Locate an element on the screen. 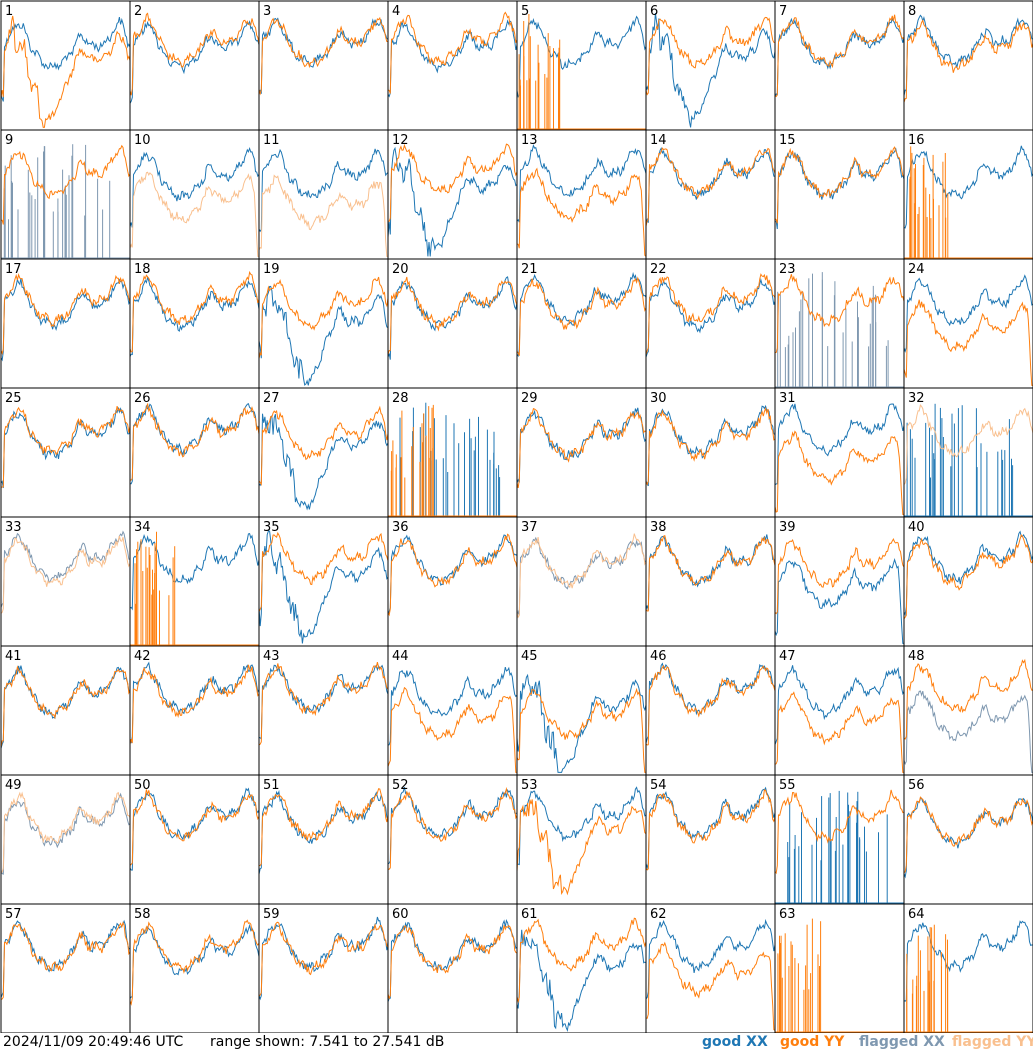 Image resolution: width=1033 pixels, height=1053 pixels. panel-label-58: 58 is located at coordinates (142, 914).